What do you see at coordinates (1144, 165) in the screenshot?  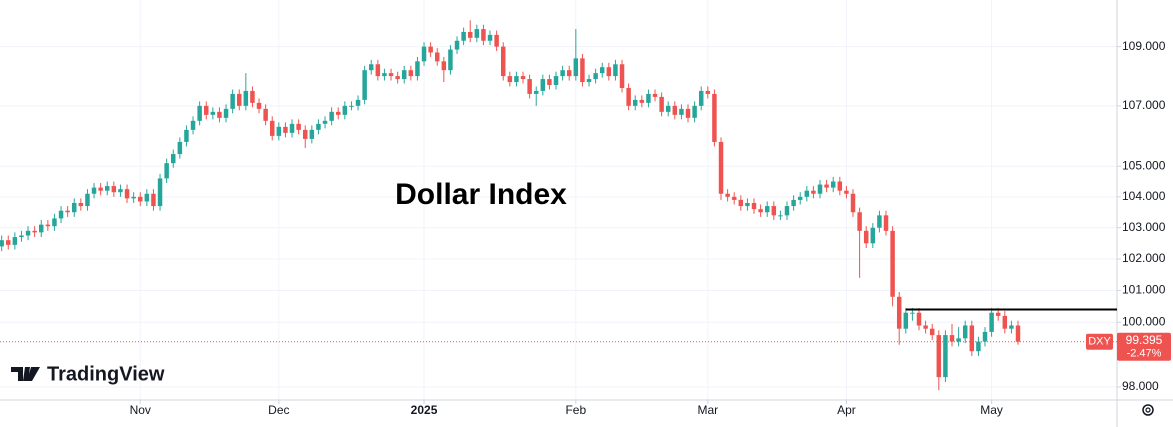 I see `y-tick-label: 105.000` at bounding box center [1144, 165].